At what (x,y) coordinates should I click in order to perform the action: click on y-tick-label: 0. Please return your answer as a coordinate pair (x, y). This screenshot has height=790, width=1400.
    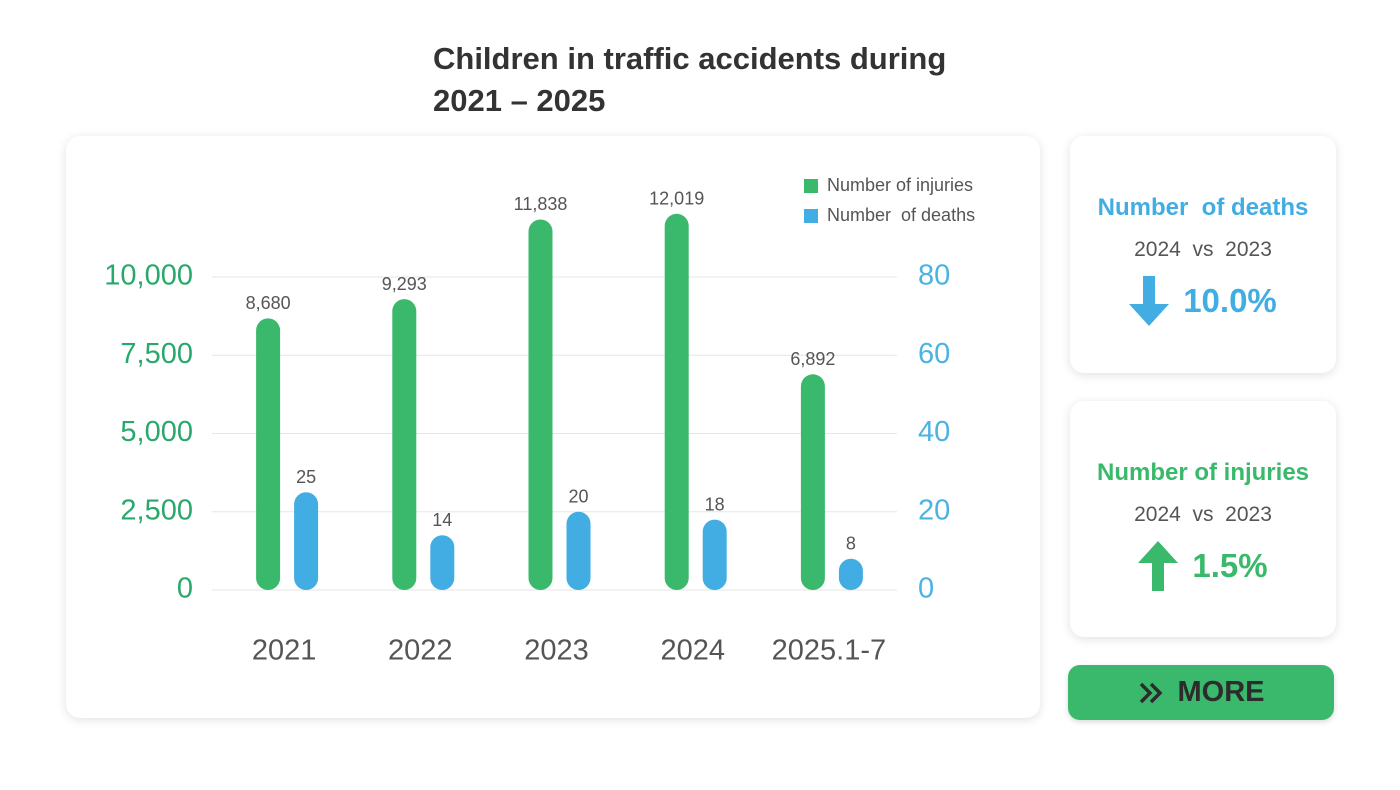
    Looking at the image, I should click on (185, 589).